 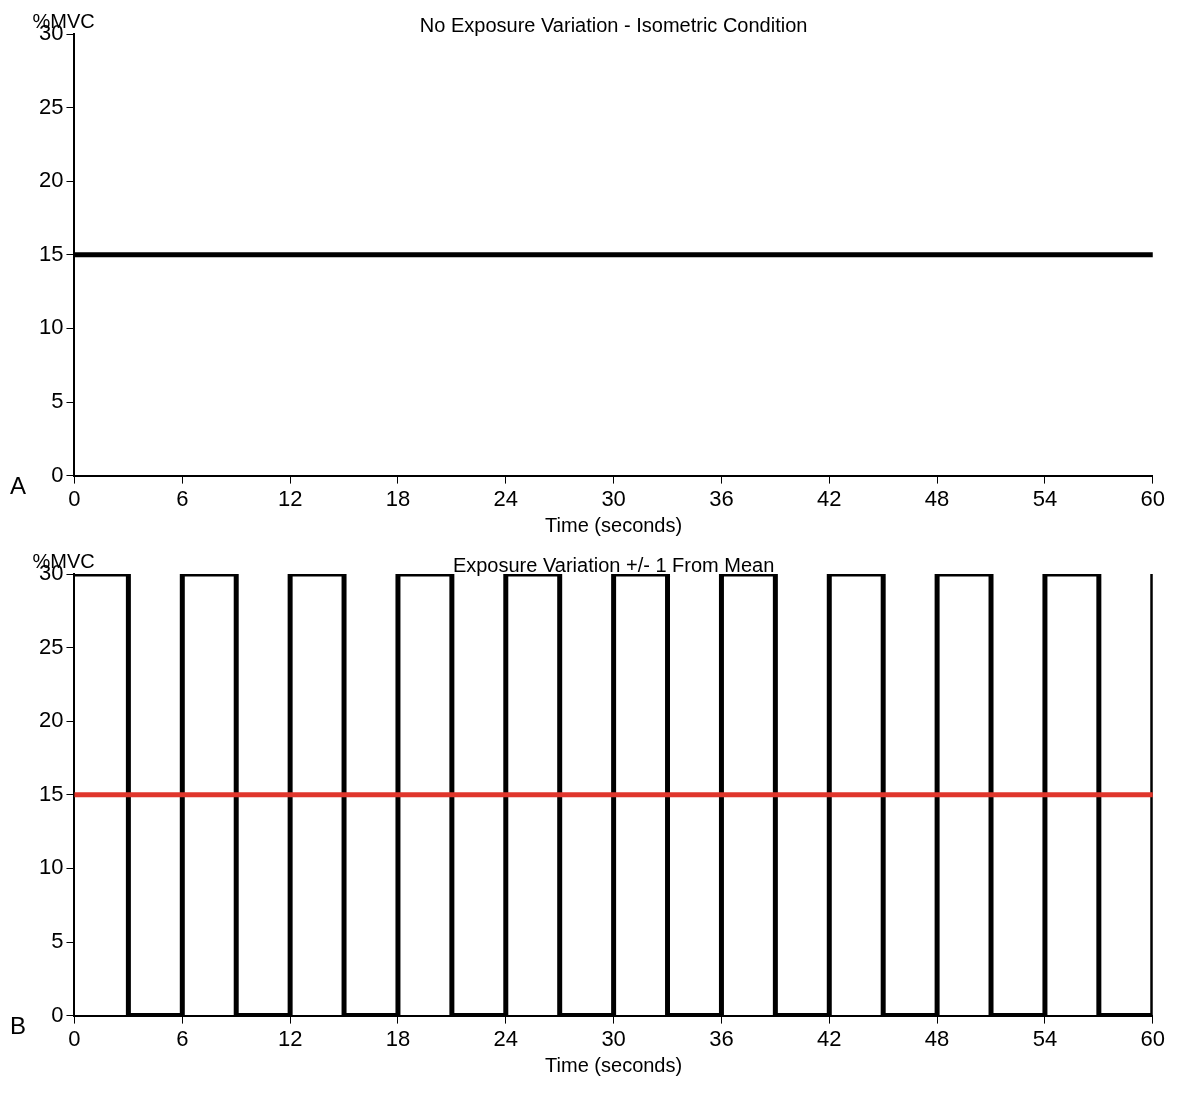 I want to click on chart-title: Exposure Variation +/- 1 From Mean, so click(x=613, y=564).